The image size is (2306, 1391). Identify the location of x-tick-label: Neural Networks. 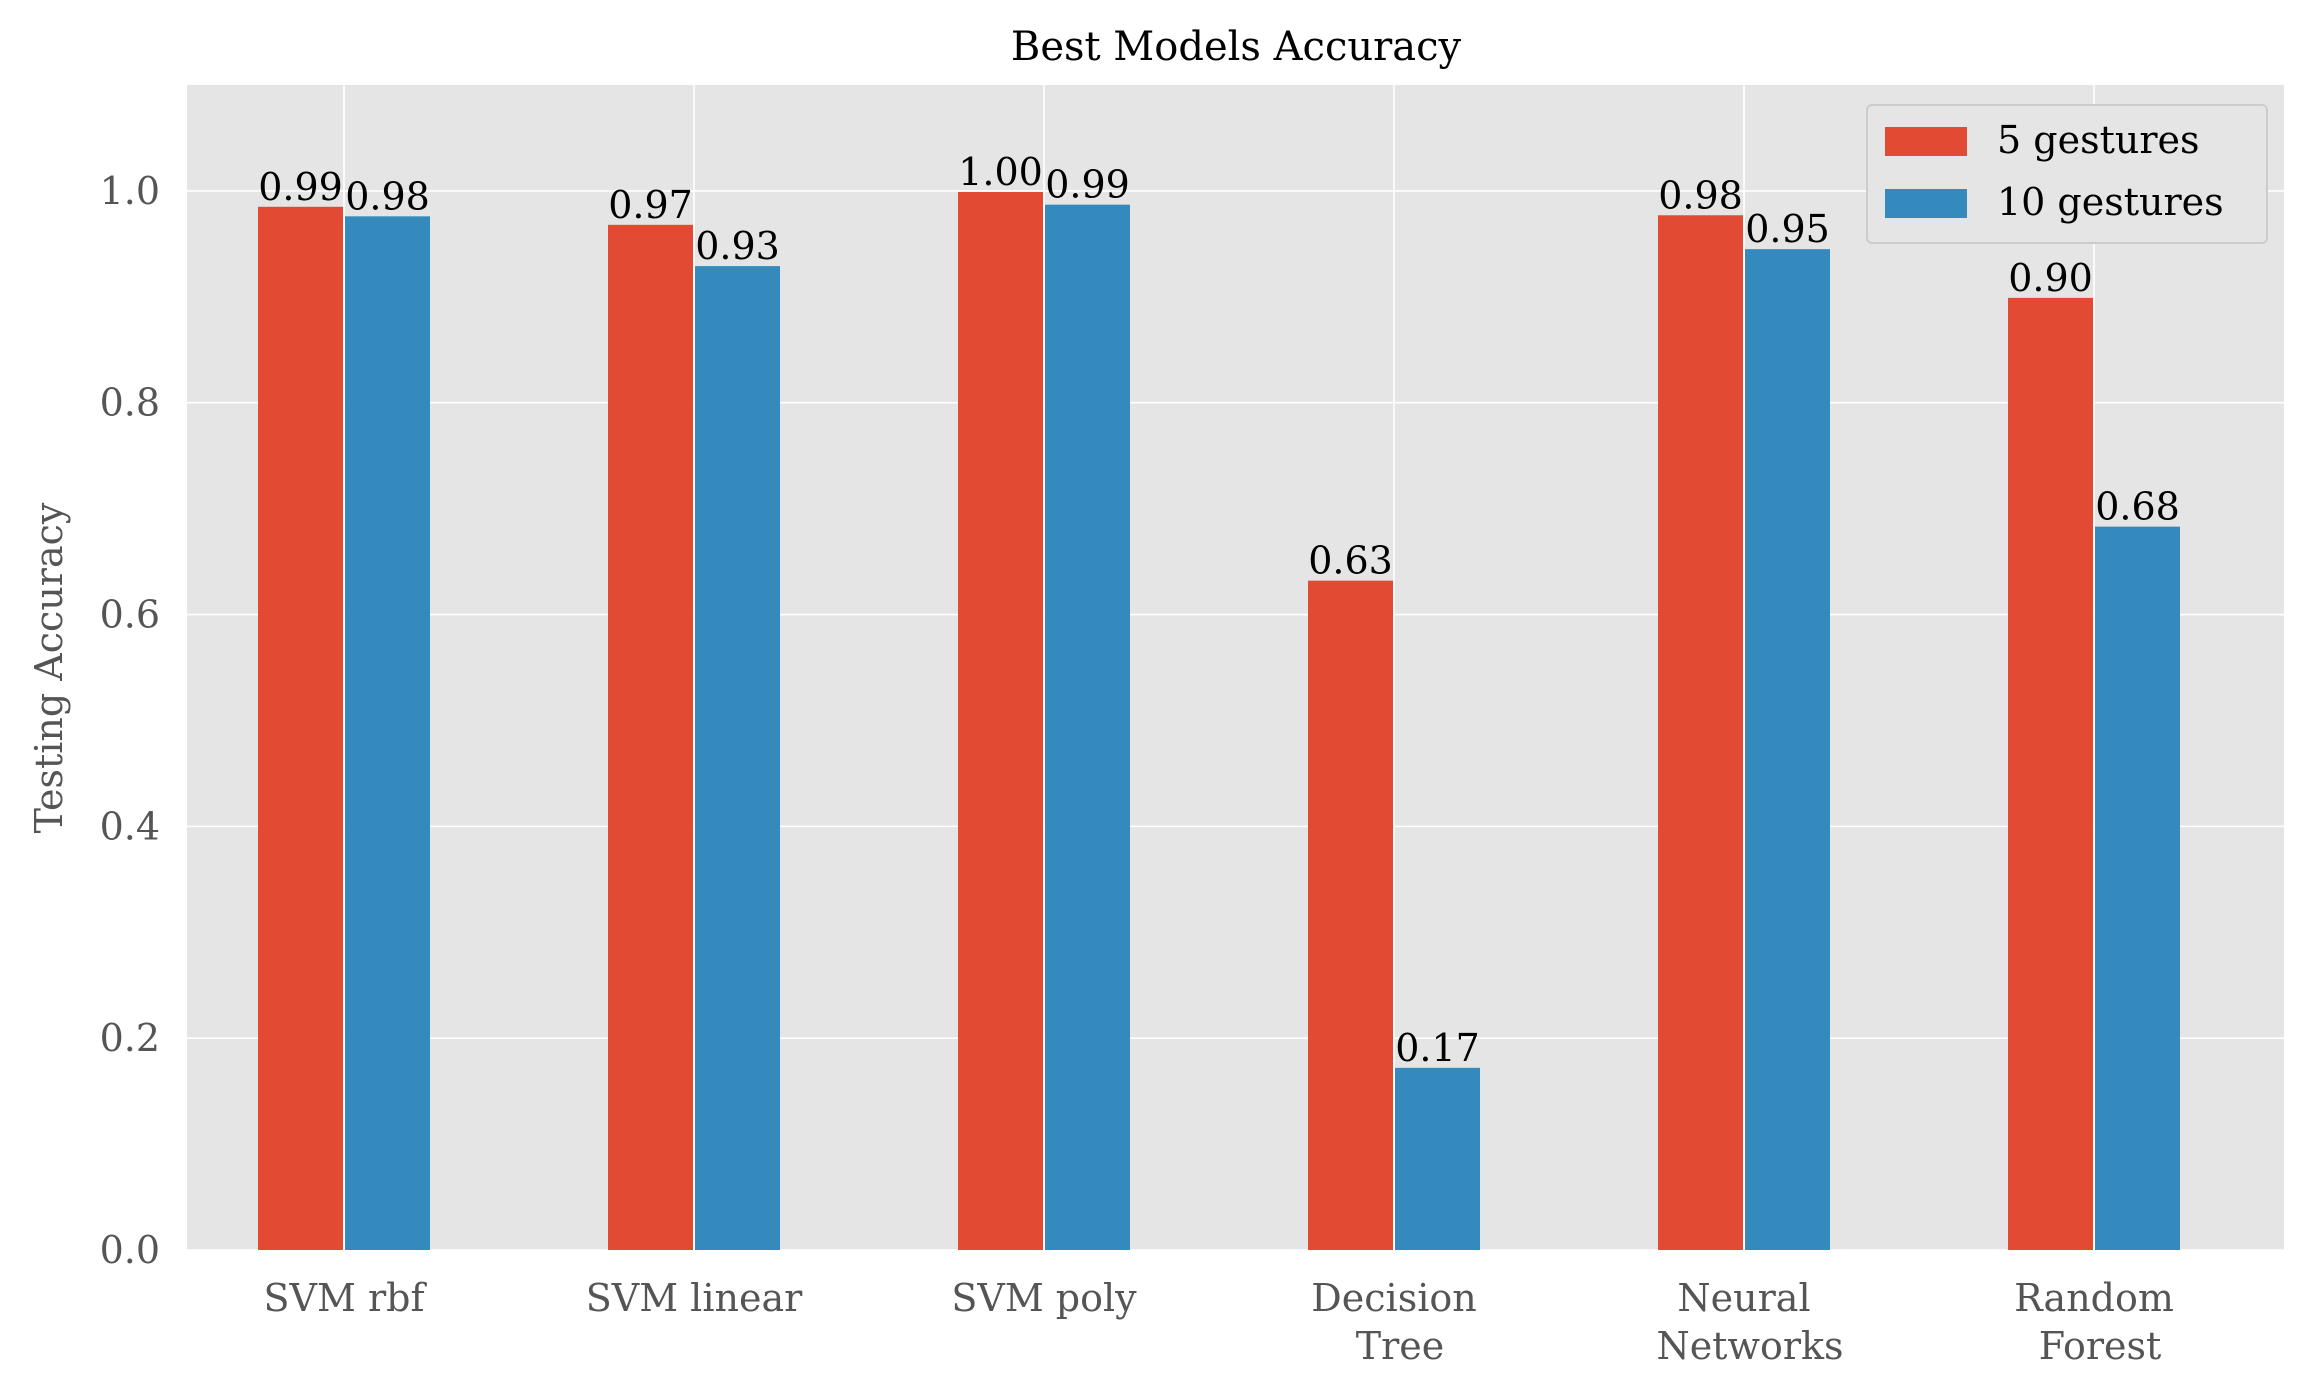
(1749, 1322).